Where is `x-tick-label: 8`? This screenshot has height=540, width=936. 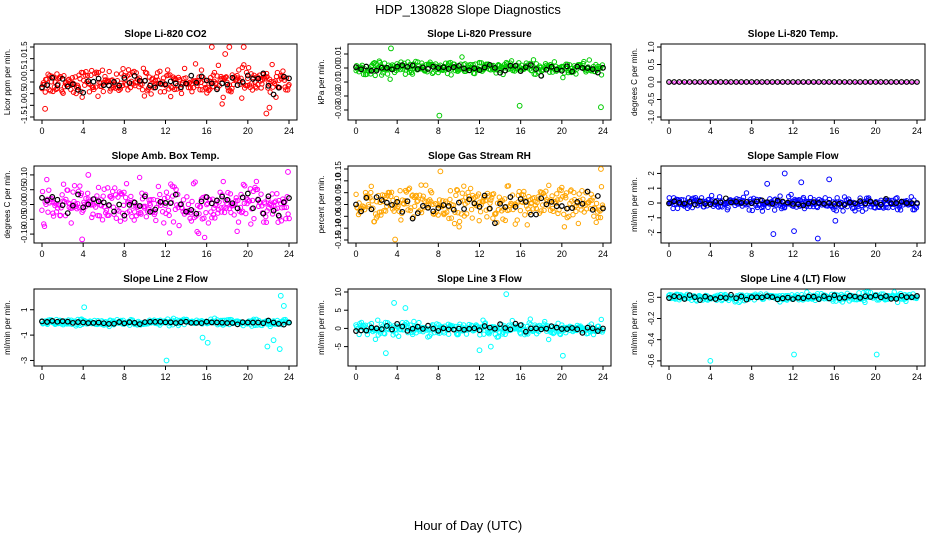 x-tick-label: 8 is located at coordinates (124, 131).